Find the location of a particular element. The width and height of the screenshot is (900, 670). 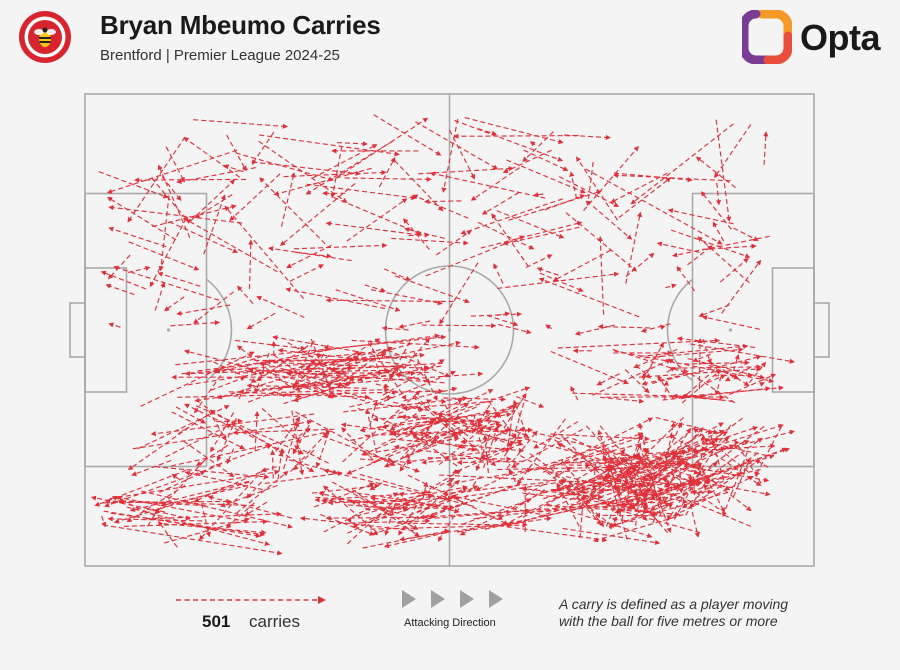

right-penalty-arc is located at coordinates (679, 330).